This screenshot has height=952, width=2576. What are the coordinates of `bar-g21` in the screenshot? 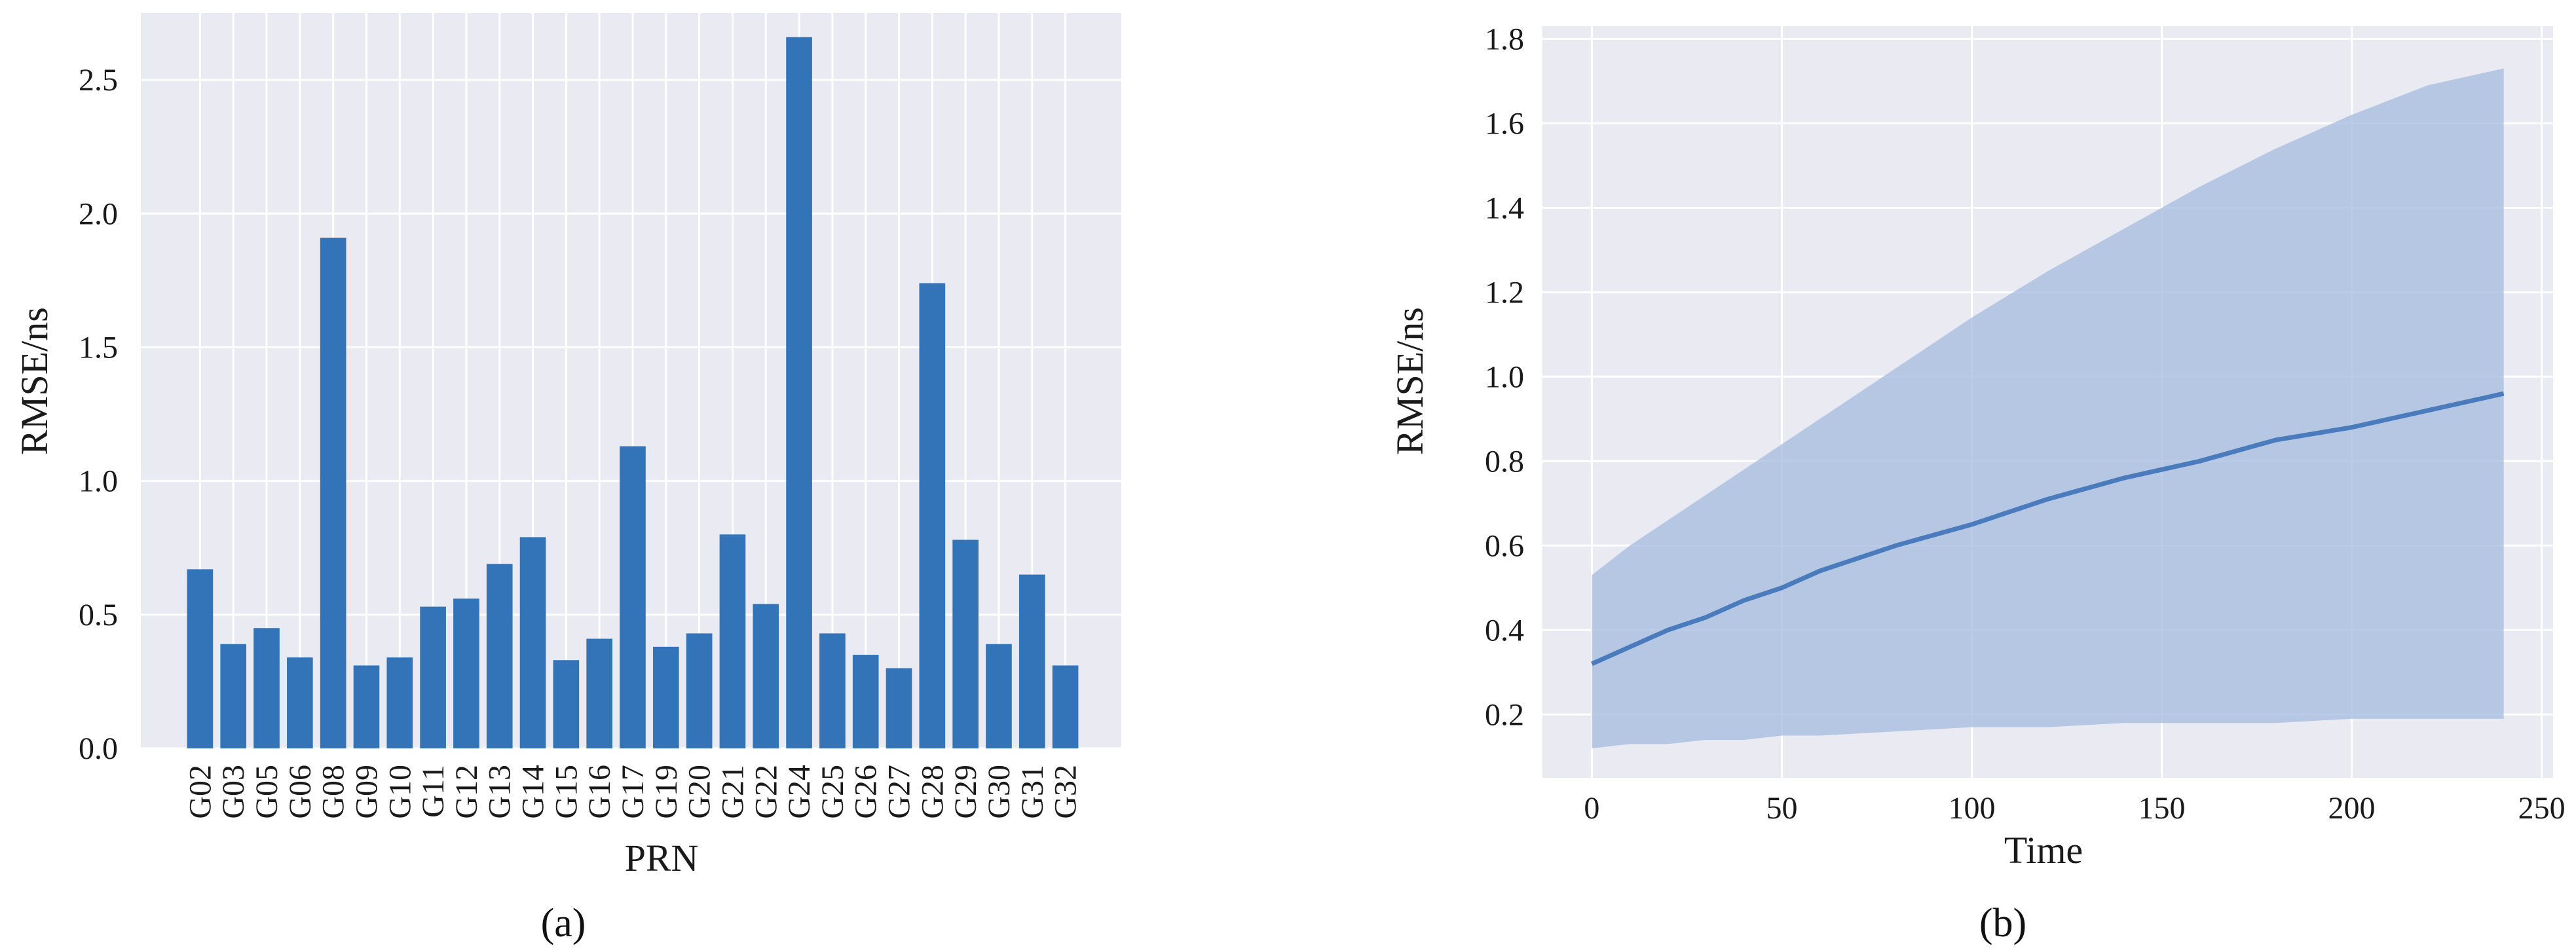 It's located at (732, 641).